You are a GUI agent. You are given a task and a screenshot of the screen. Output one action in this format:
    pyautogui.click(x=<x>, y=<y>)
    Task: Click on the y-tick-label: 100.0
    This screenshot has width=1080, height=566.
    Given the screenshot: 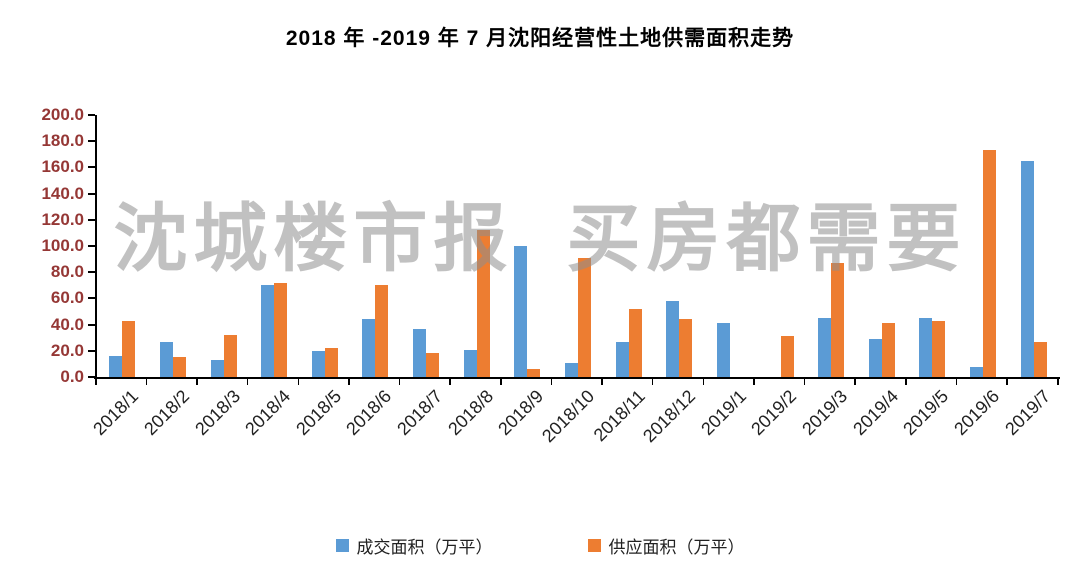 What is the action you would take?
    pyautogui.click(x=62, y=245)
    